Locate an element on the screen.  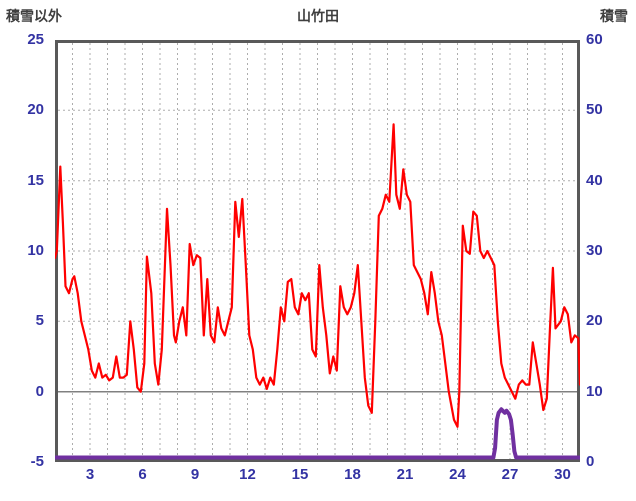
x-tick-label: 12 is located at coordinates (247, 474).